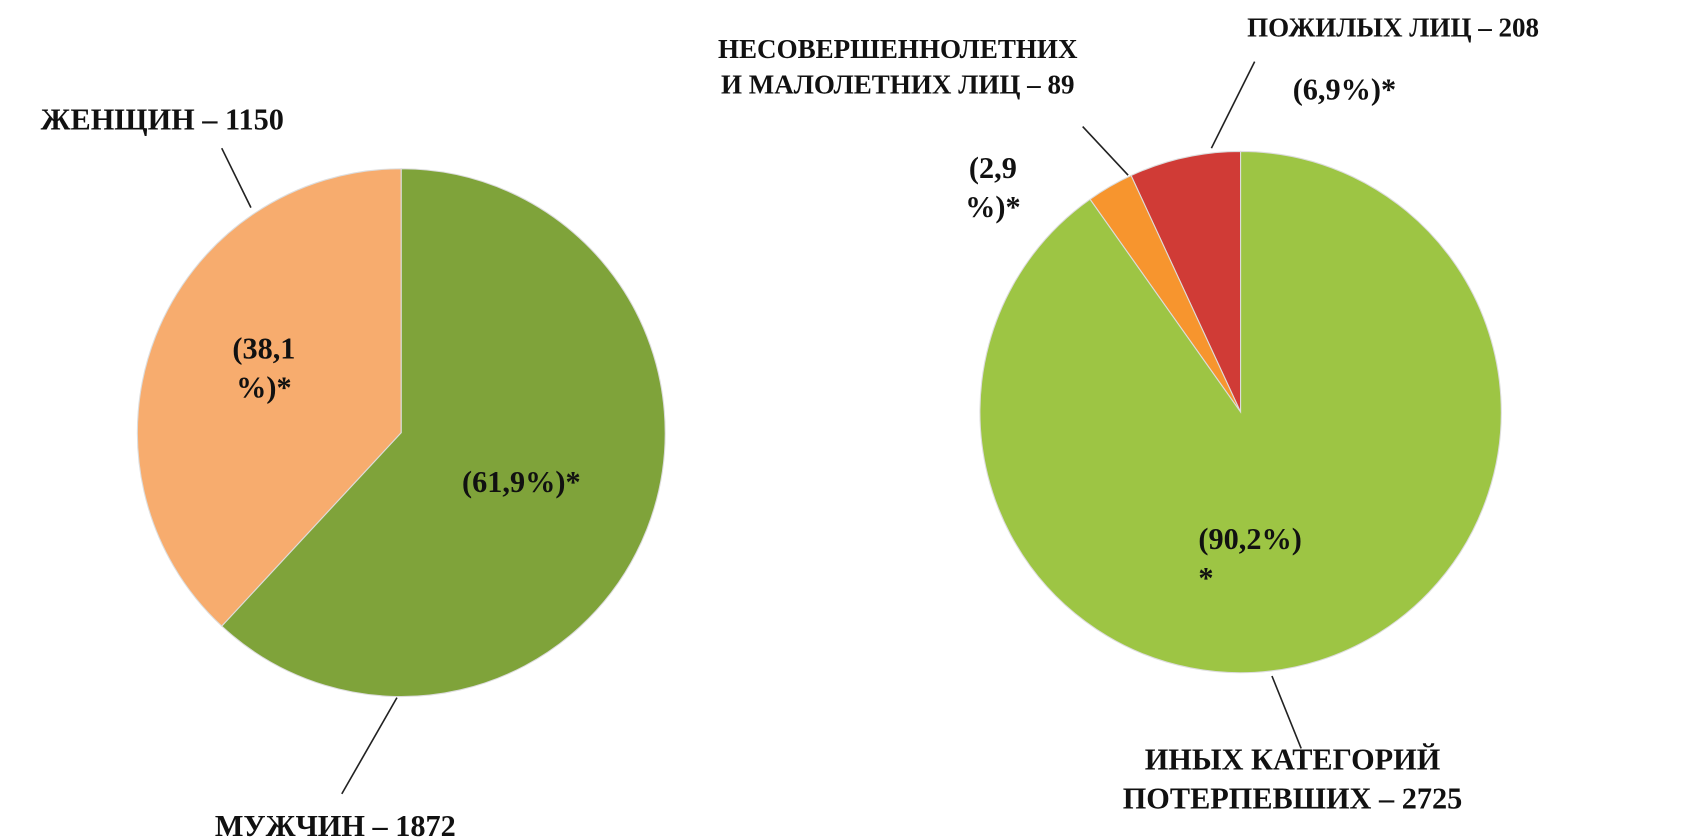  What do you see at coordinates (162, 120) in the screenshot?
I see `label: ЖЕНЩИН – 1150` at bounding box center [162, 120].